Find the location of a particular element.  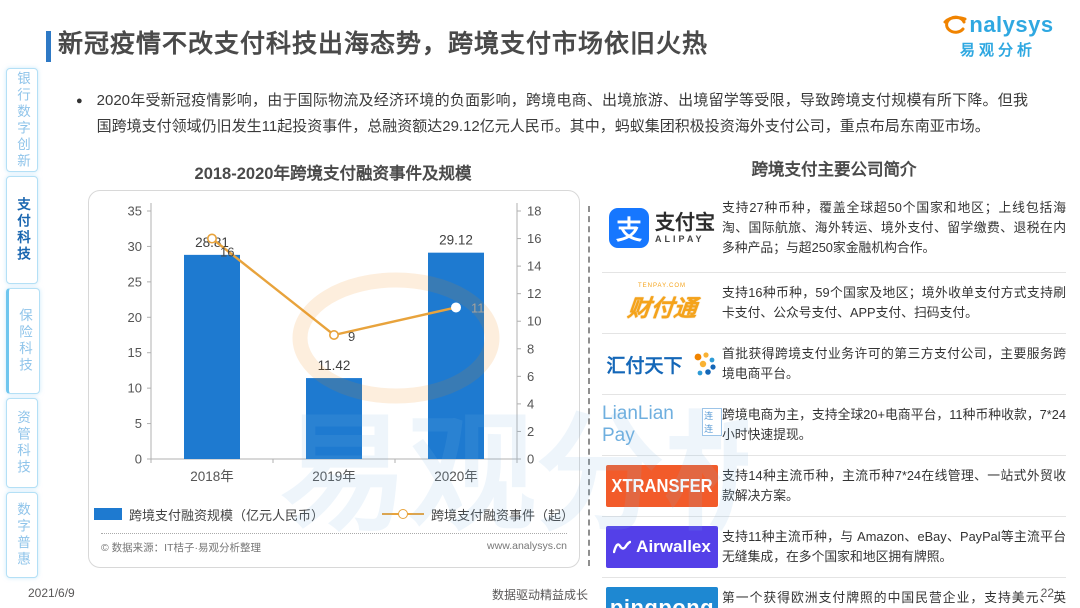

pingpong-logo: pingpong is located at coordinates (662, 597).